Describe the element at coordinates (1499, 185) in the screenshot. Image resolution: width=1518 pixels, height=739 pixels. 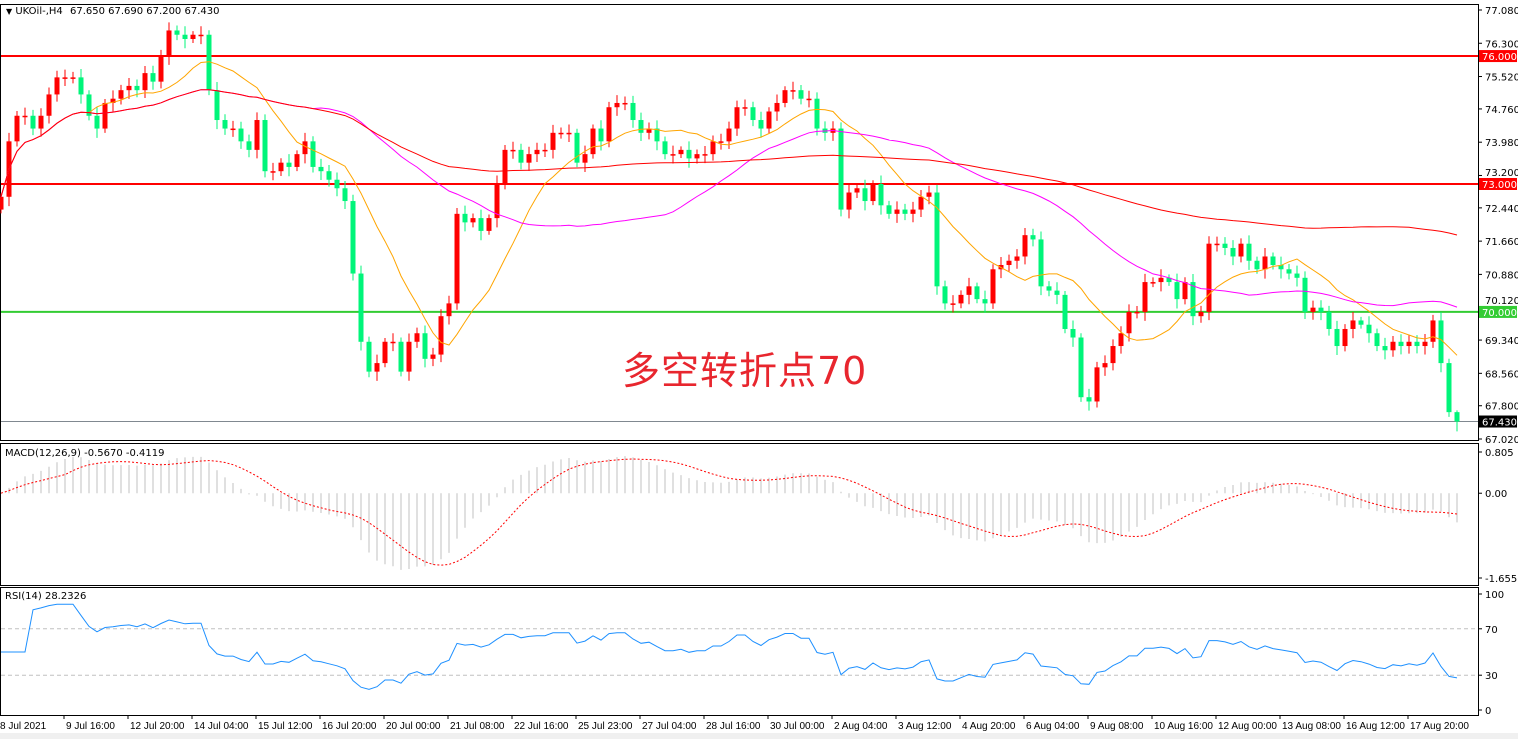
I see `price-label-73.000: 73.000` at that location.